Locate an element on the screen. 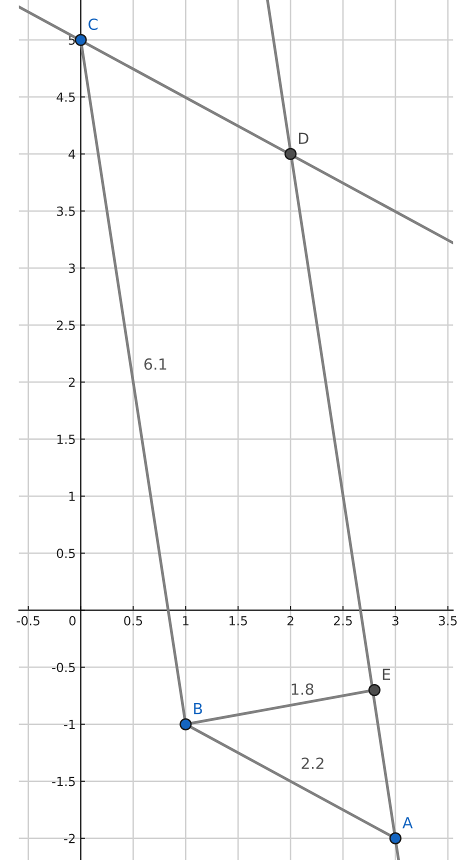  y-tick-label: -0.5 is located at coordinates (63, 667).